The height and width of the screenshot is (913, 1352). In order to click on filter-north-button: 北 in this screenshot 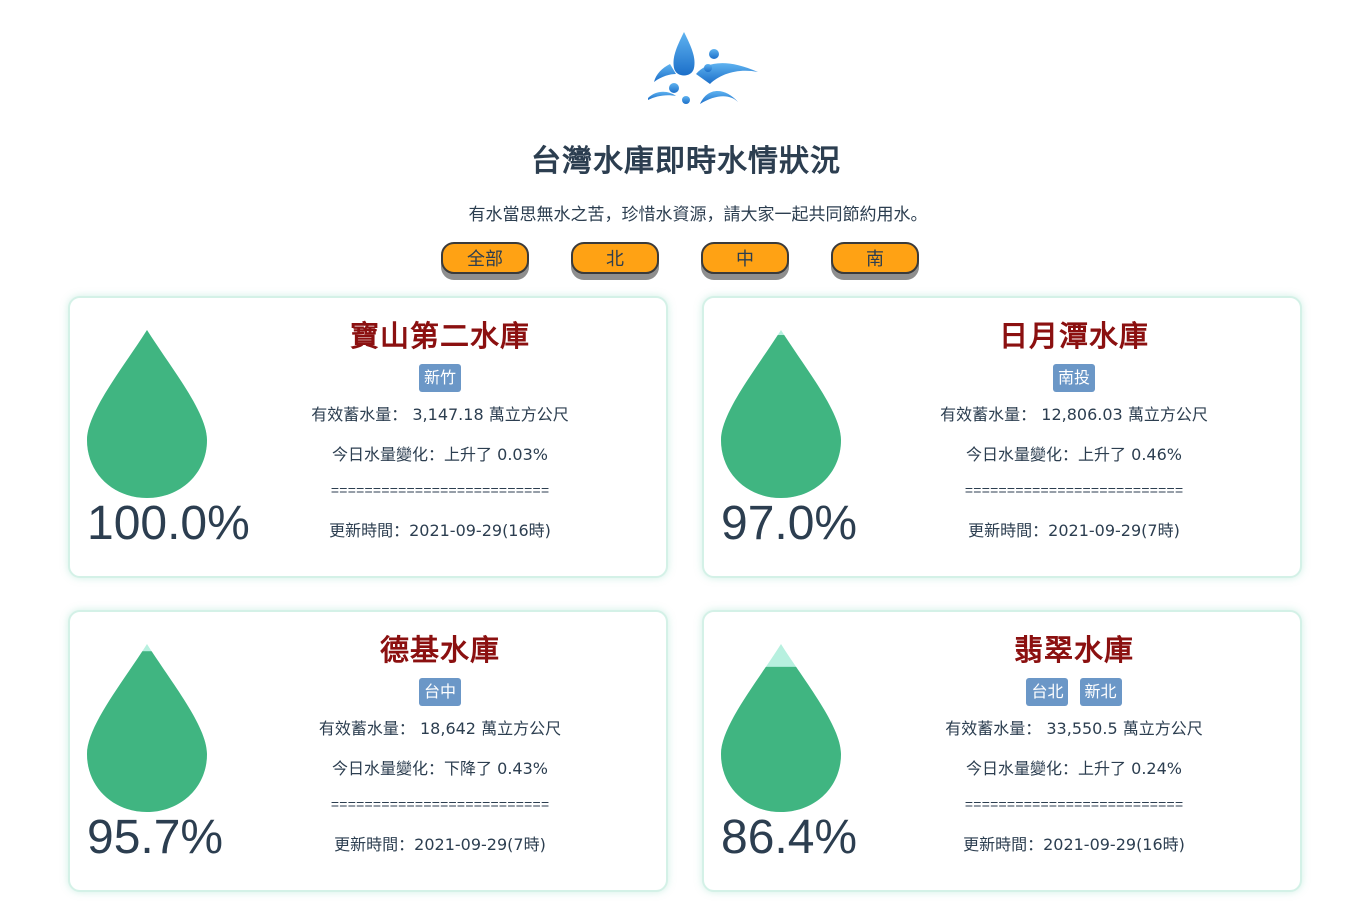, I will do `click(615, 258)`.